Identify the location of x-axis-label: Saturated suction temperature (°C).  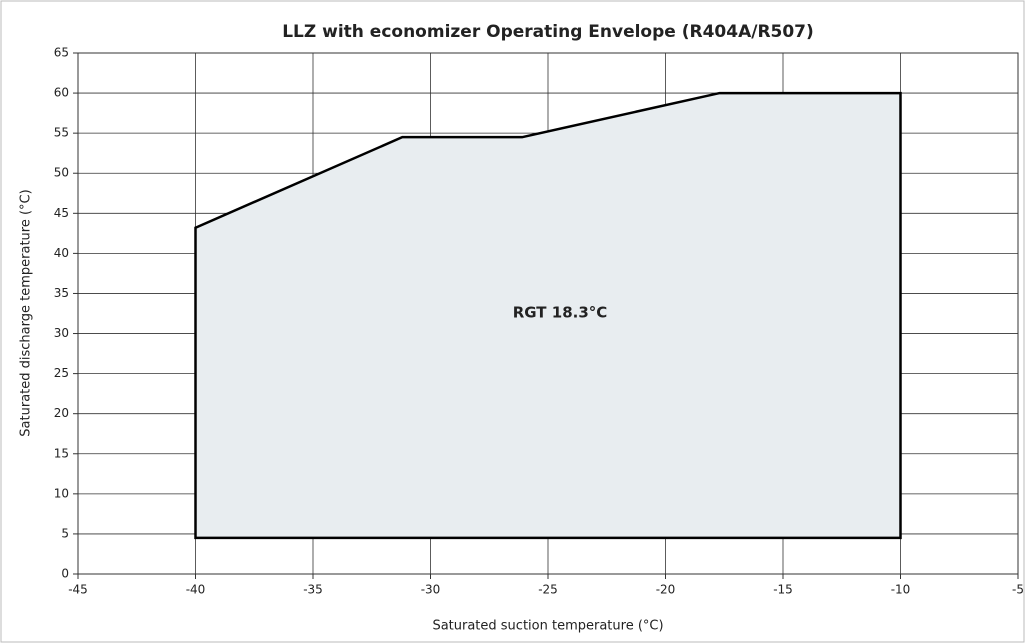
(547, 626).